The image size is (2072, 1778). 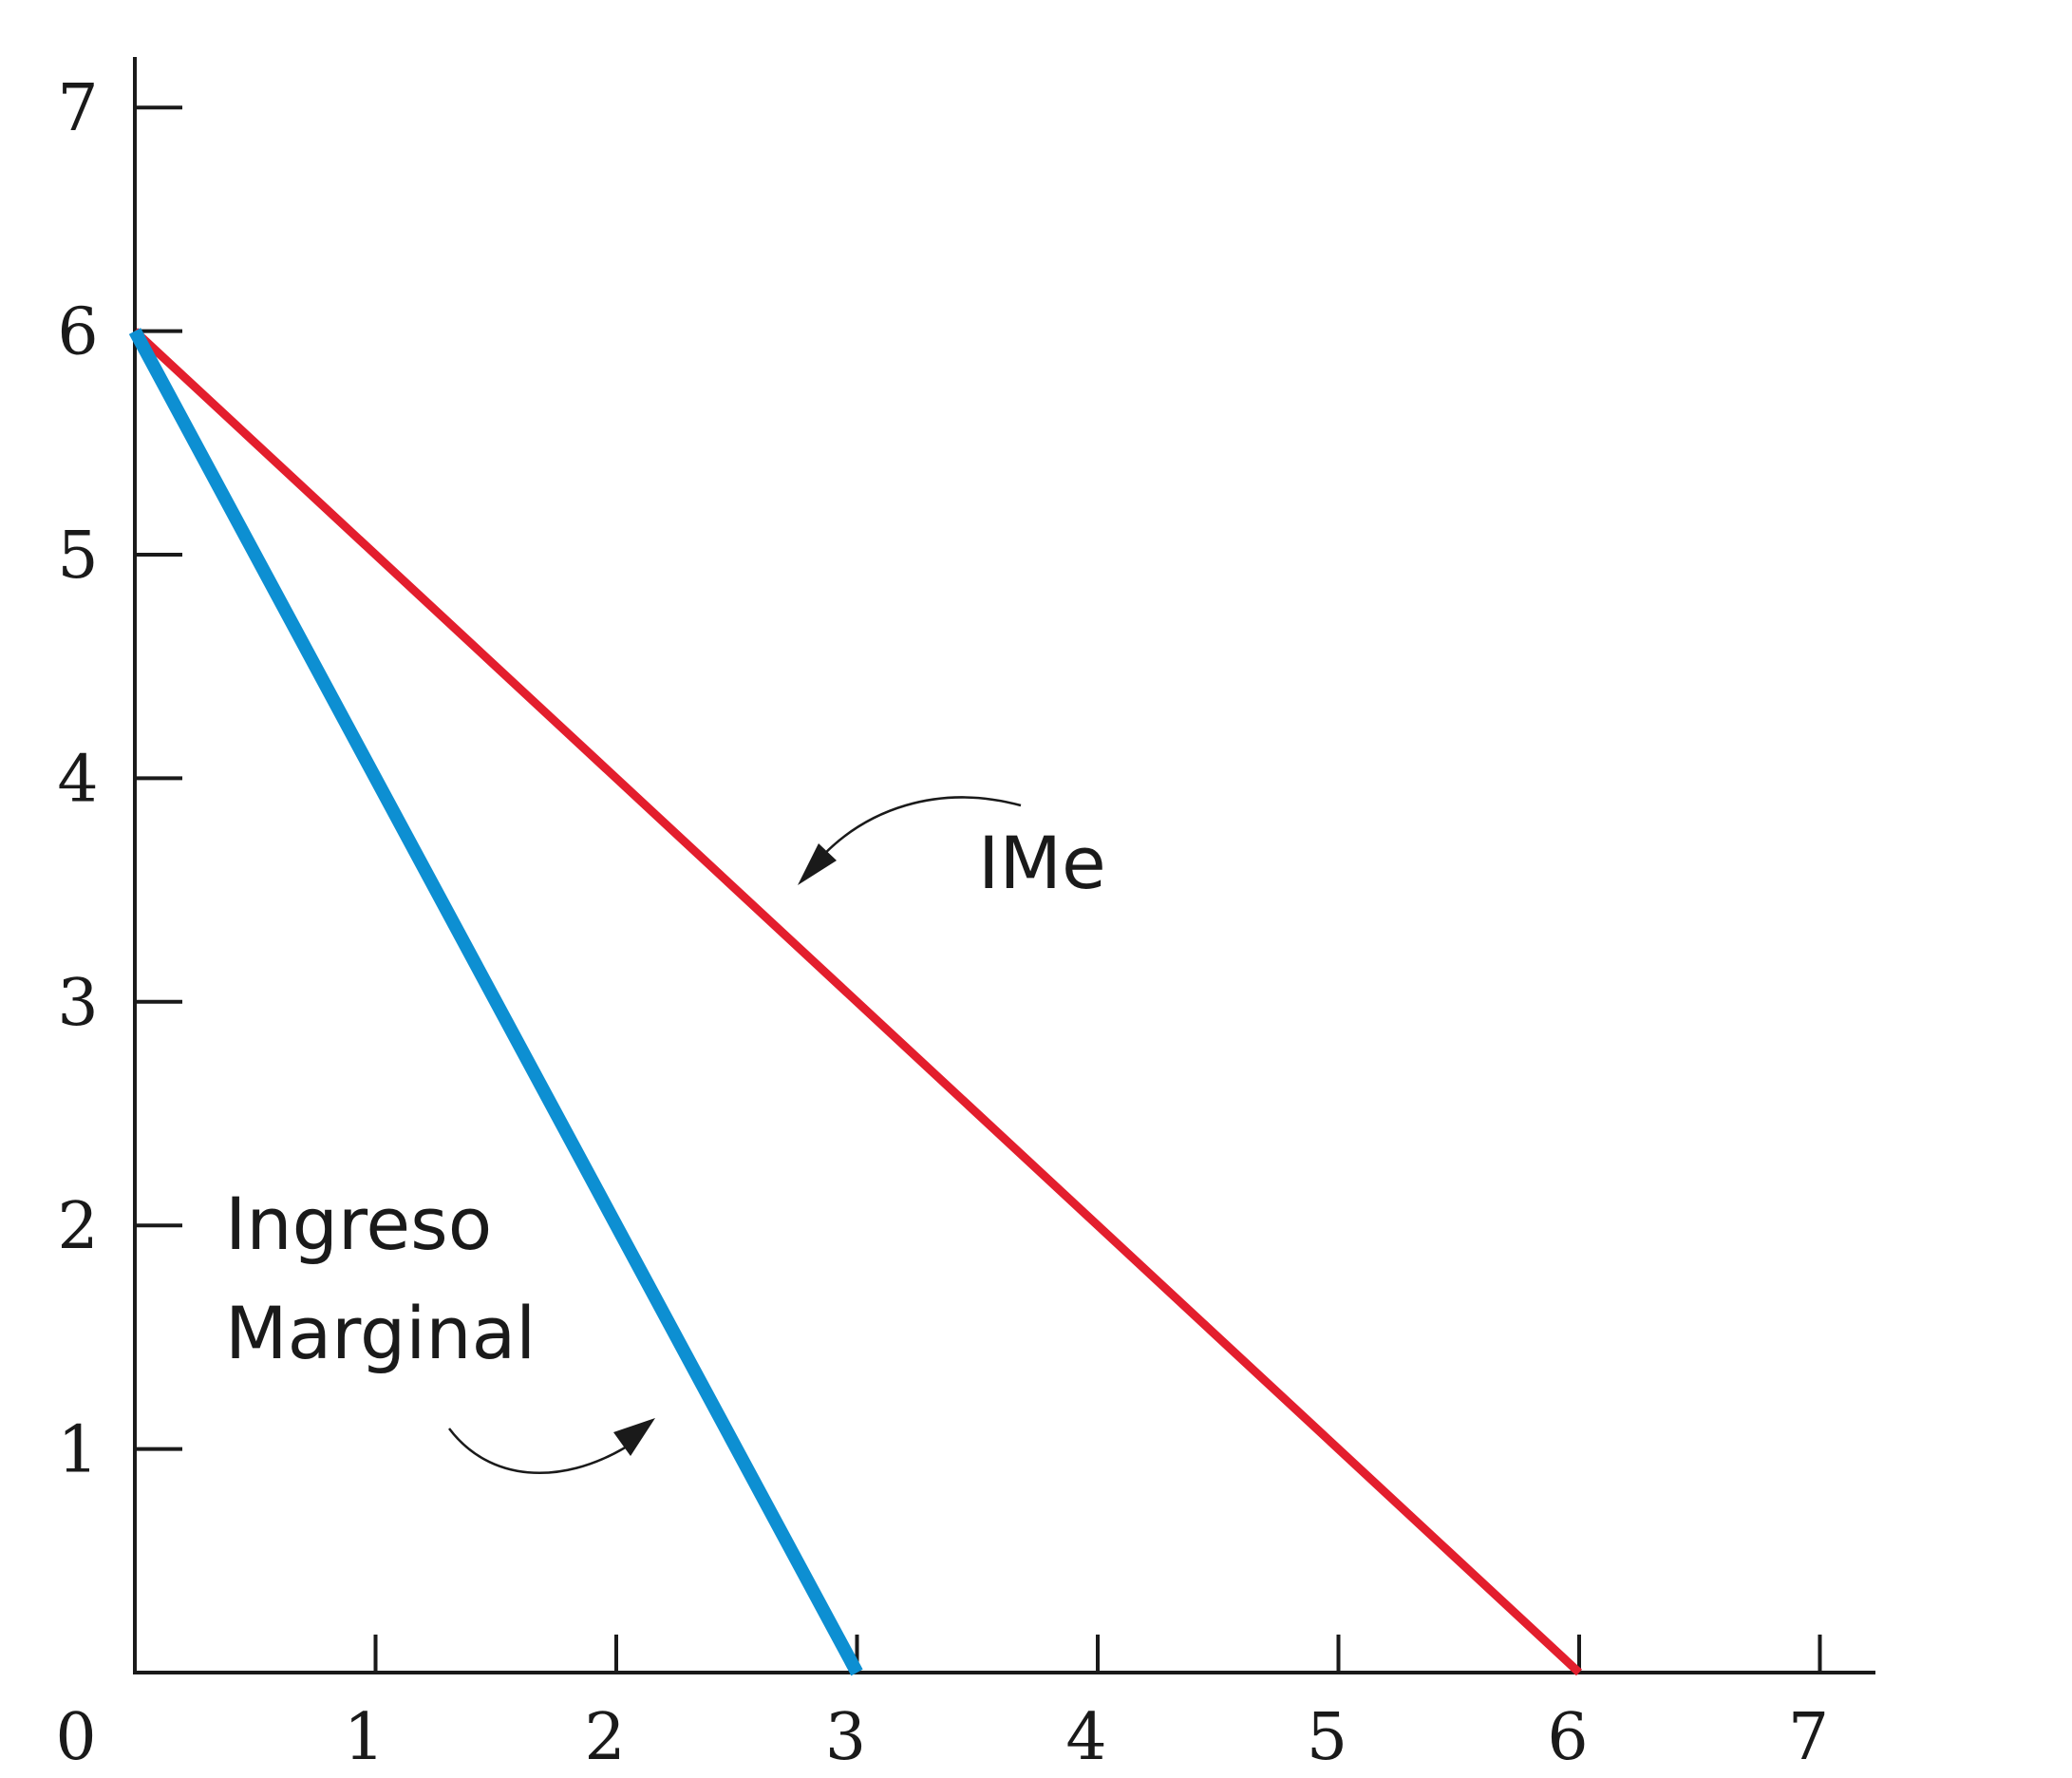 What do you see at coordinates (77, 556) in the screenshot?
I see `y-tick-label: 5` at bounding box center [77, 556].